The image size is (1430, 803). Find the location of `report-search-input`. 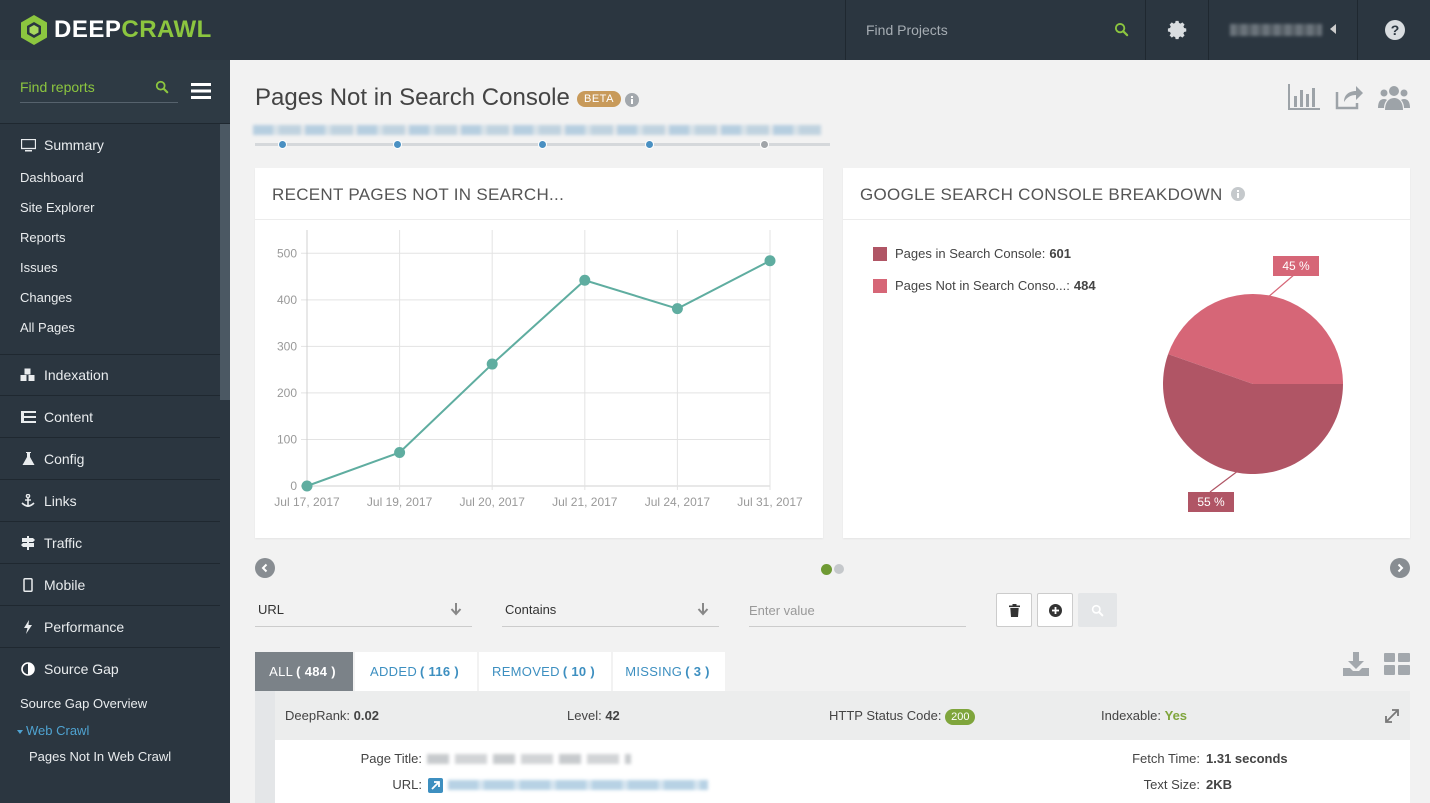

report-search-input is located at coordinates (85, 87).